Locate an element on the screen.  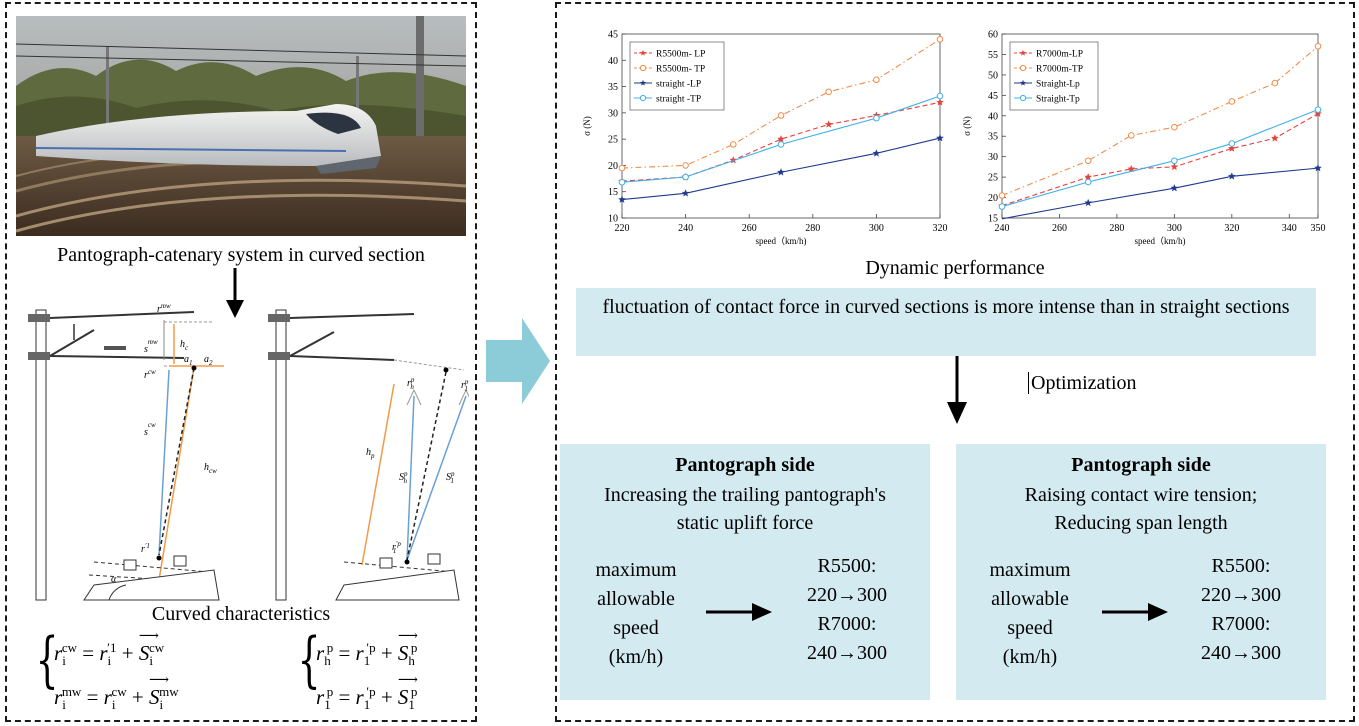
svg-text:r'p1: r'p 1 is located at coordinates (396, 547).